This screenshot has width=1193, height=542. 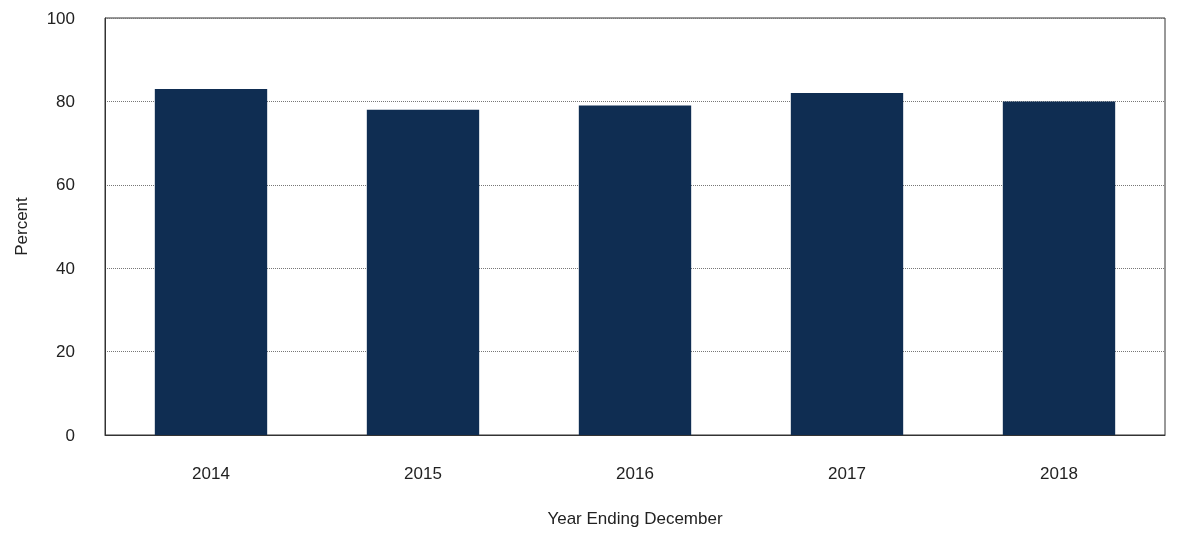 I want to click on y-tick-label: 20, so click(x=65, y=352).